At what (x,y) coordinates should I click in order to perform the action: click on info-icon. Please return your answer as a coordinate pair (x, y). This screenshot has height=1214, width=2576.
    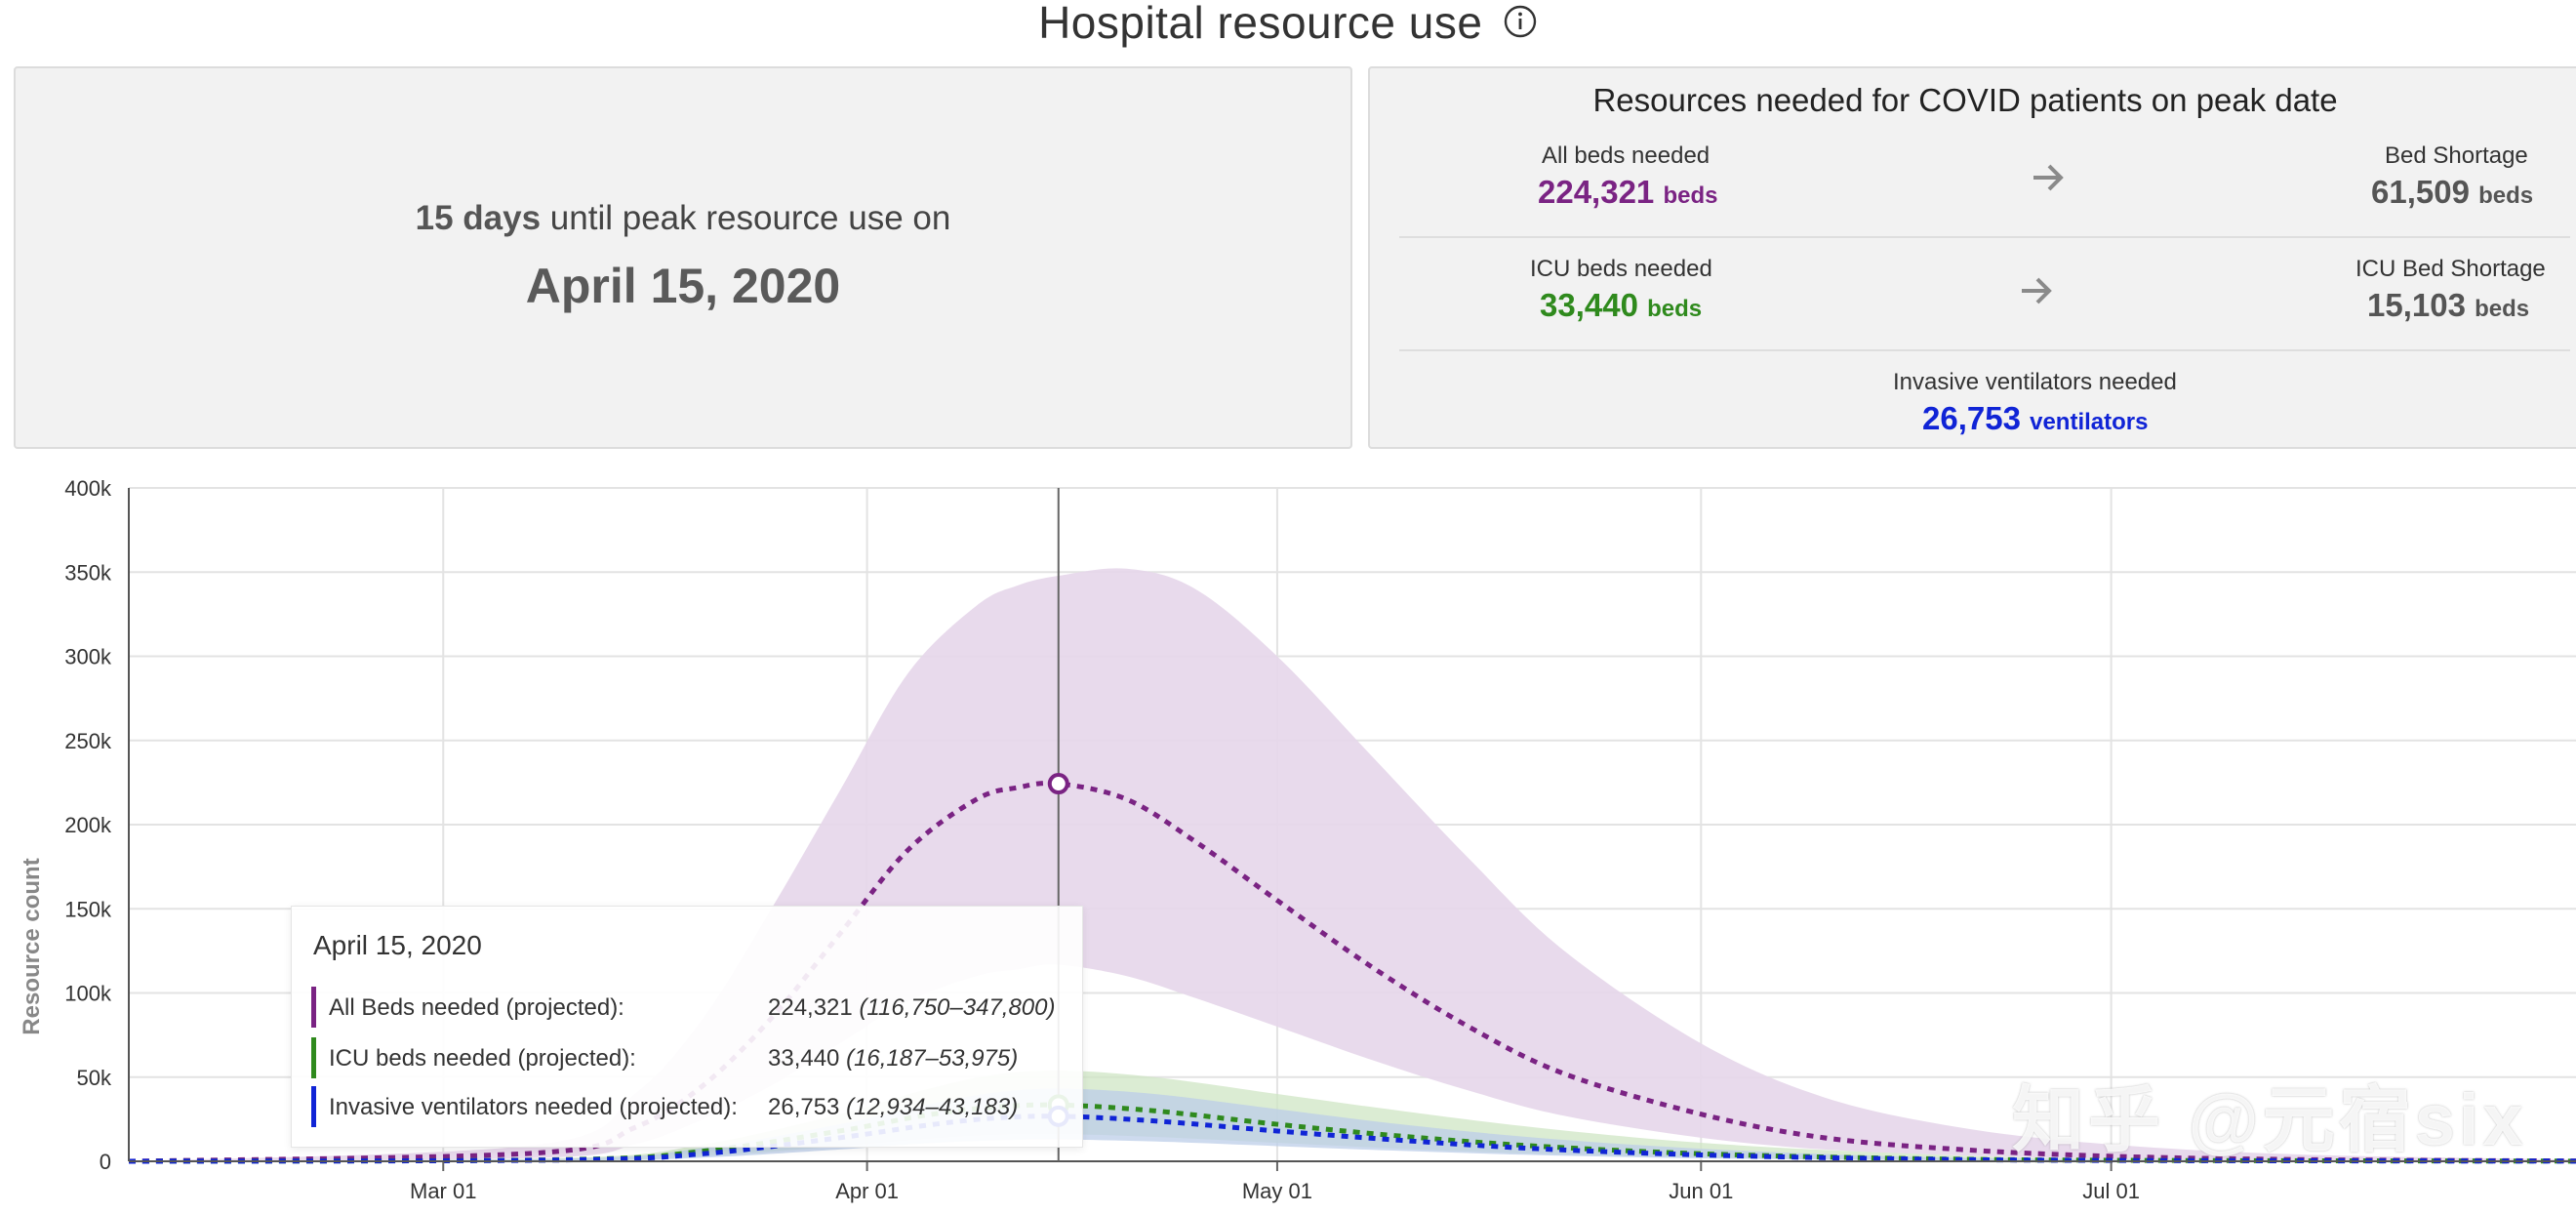
    Looking at the image, I should click on (1520, 22).